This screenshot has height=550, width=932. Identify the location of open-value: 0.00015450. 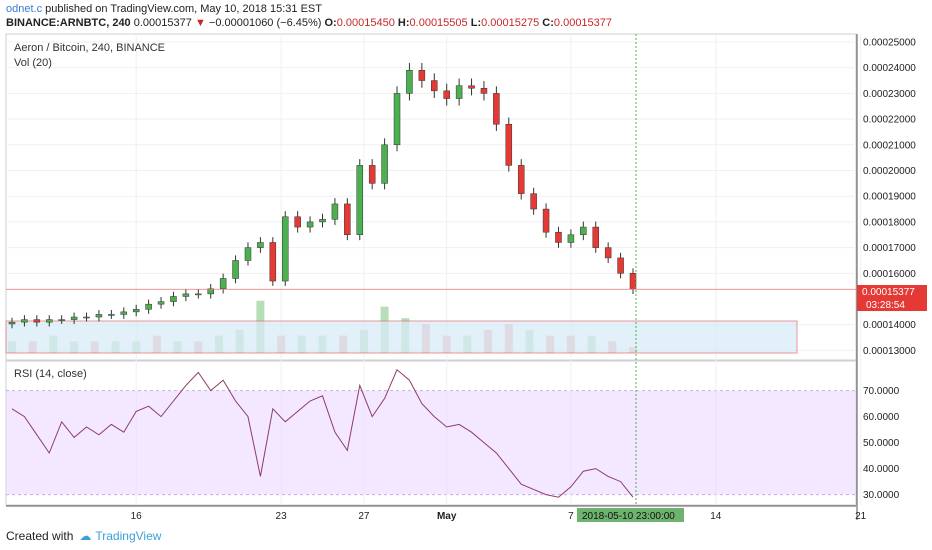
(365, 23).